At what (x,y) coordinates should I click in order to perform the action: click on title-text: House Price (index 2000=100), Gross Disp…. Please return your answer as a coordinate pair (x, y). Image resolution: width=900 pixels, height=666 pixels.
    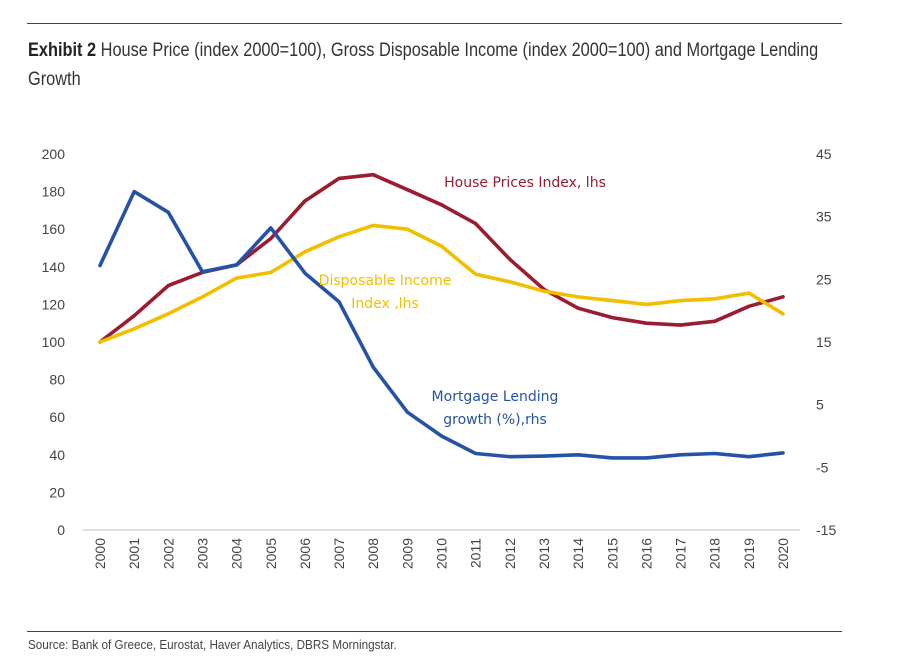
    Looking at the image, I should click on (423, 65).